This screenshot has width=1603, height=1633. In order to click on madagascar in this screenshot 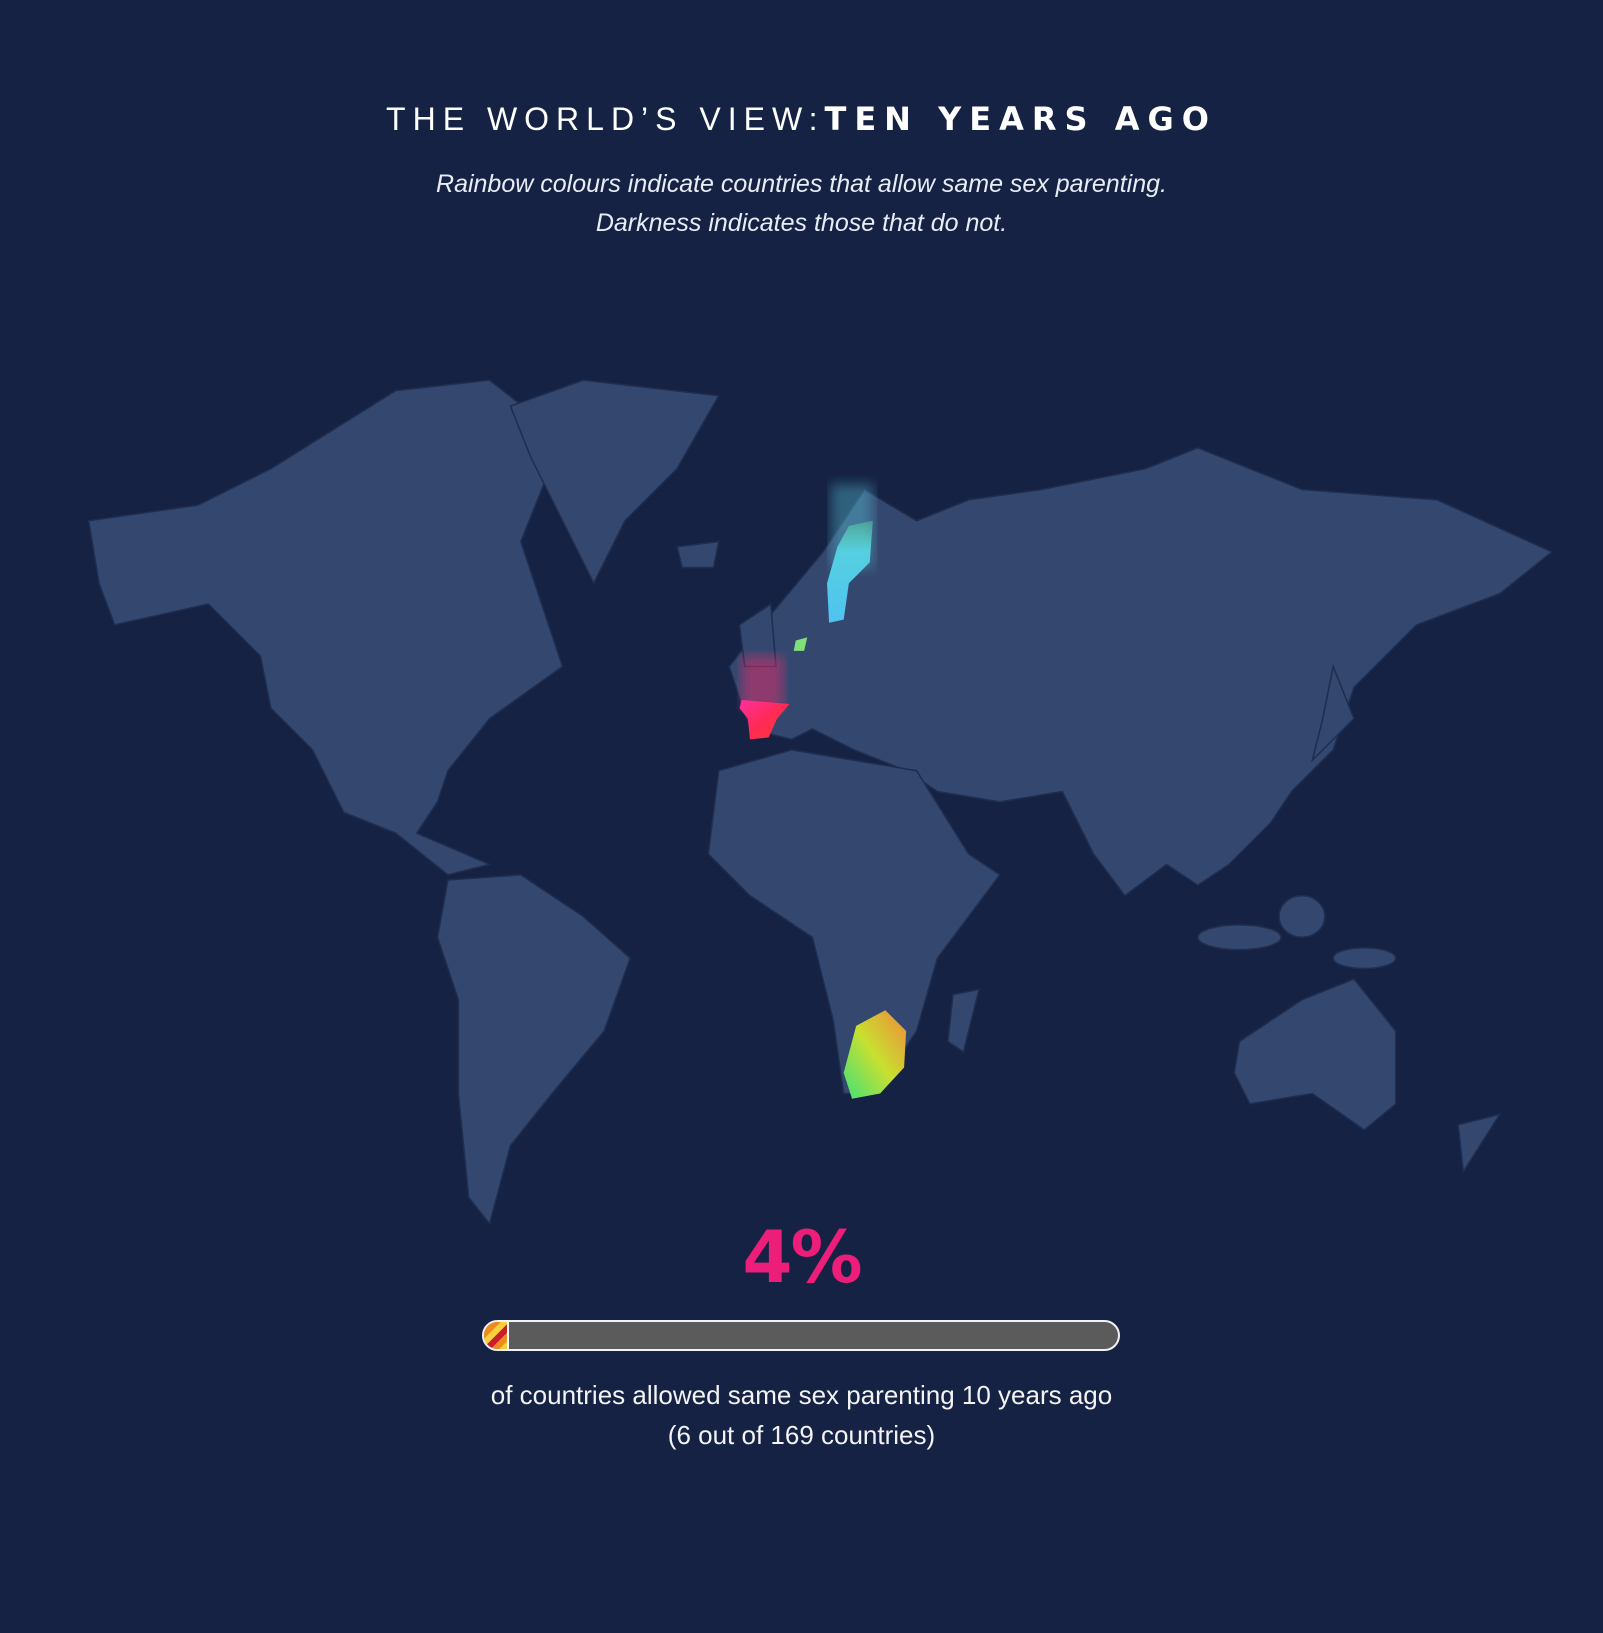, I will do `click(963, 1021)`.